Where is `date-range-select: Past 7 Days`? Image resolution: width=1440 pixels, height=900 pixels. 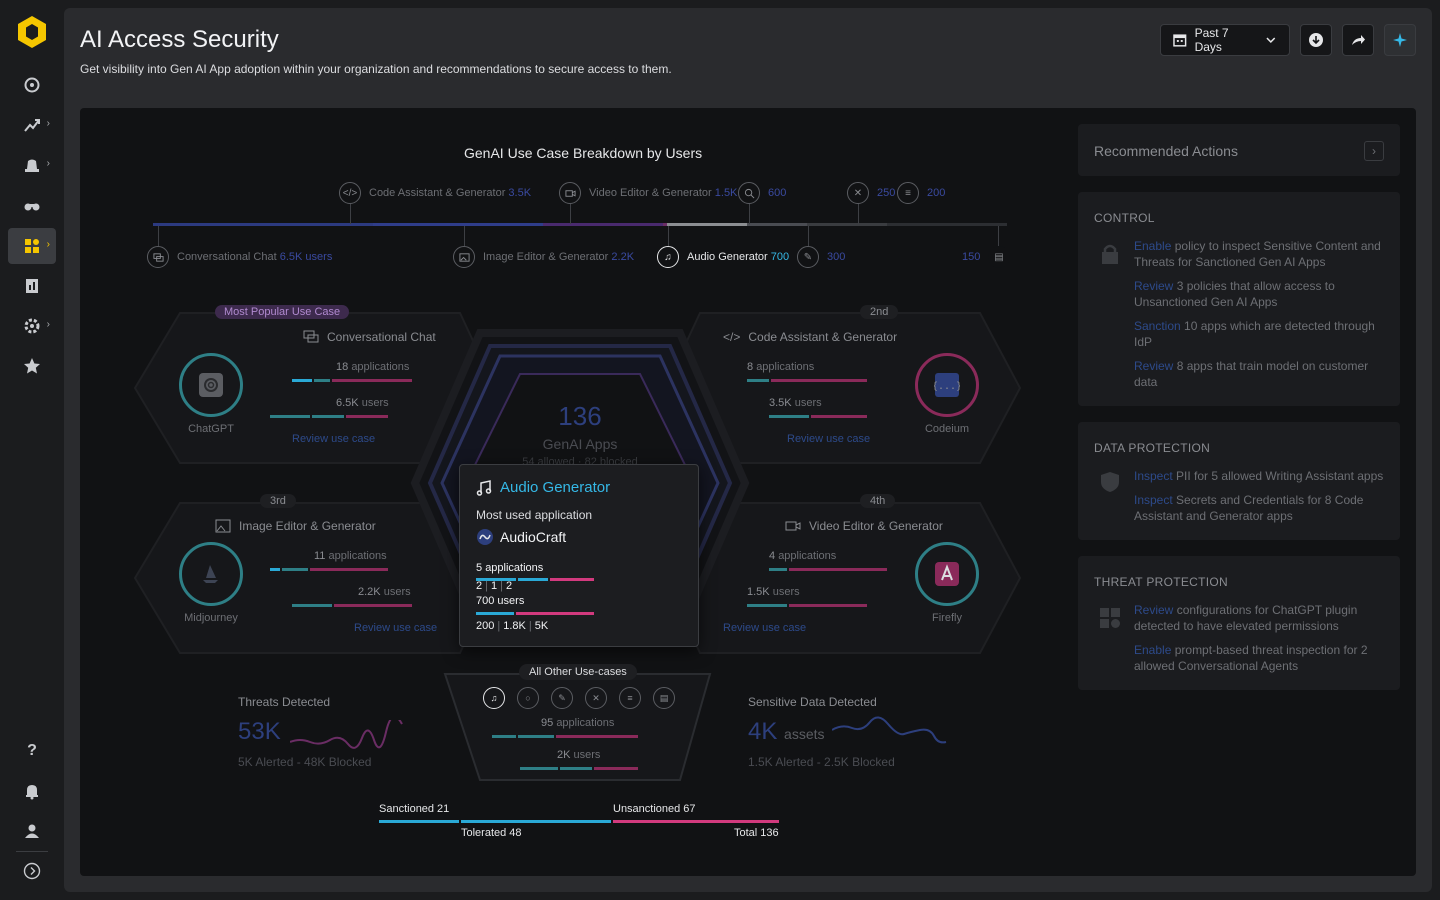 date-range-select: Past 7 Days is located at coordinates (1225, 40).